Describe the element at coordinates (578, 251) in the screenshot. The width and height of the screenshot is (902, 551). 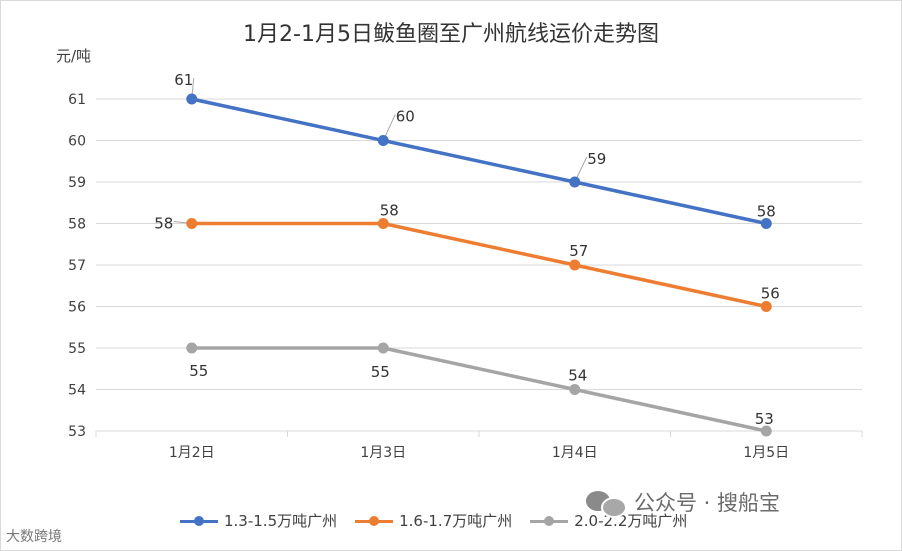
I see `data-label: 57` at that location.